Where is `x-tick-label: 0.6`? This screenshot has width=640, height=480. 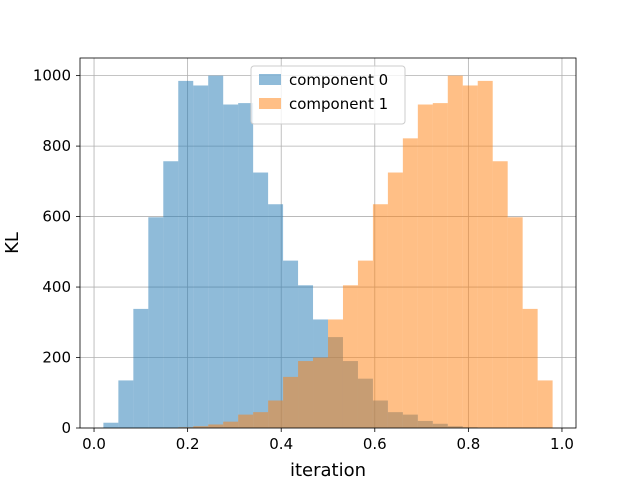 x-tick-label: 0.6 is located at coordinates (375, 444).